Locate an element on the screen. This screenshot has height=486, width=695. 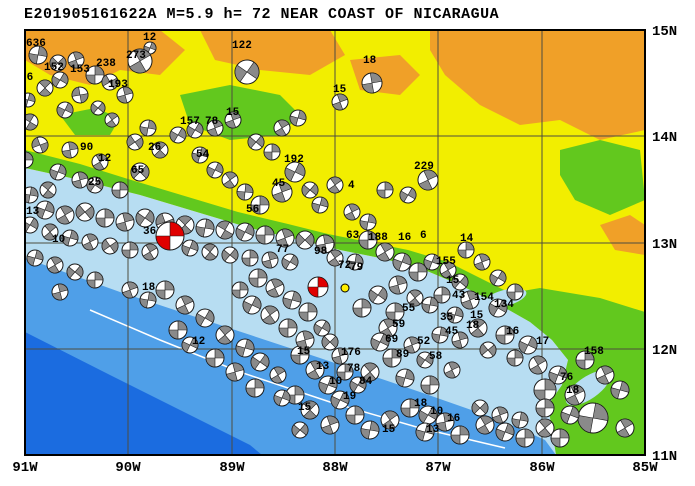
depth-label: 25 is located at coordinates (95, 183).